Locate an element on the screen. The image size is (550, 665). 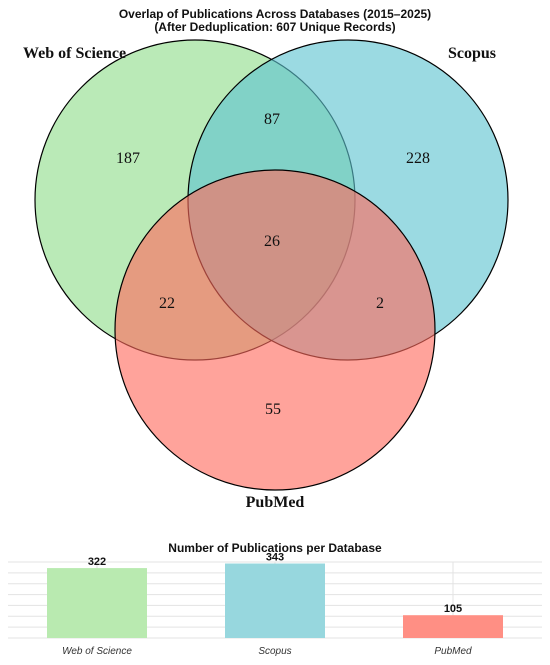
bar-category-label: Scopus is located at coordinates (274, 651).